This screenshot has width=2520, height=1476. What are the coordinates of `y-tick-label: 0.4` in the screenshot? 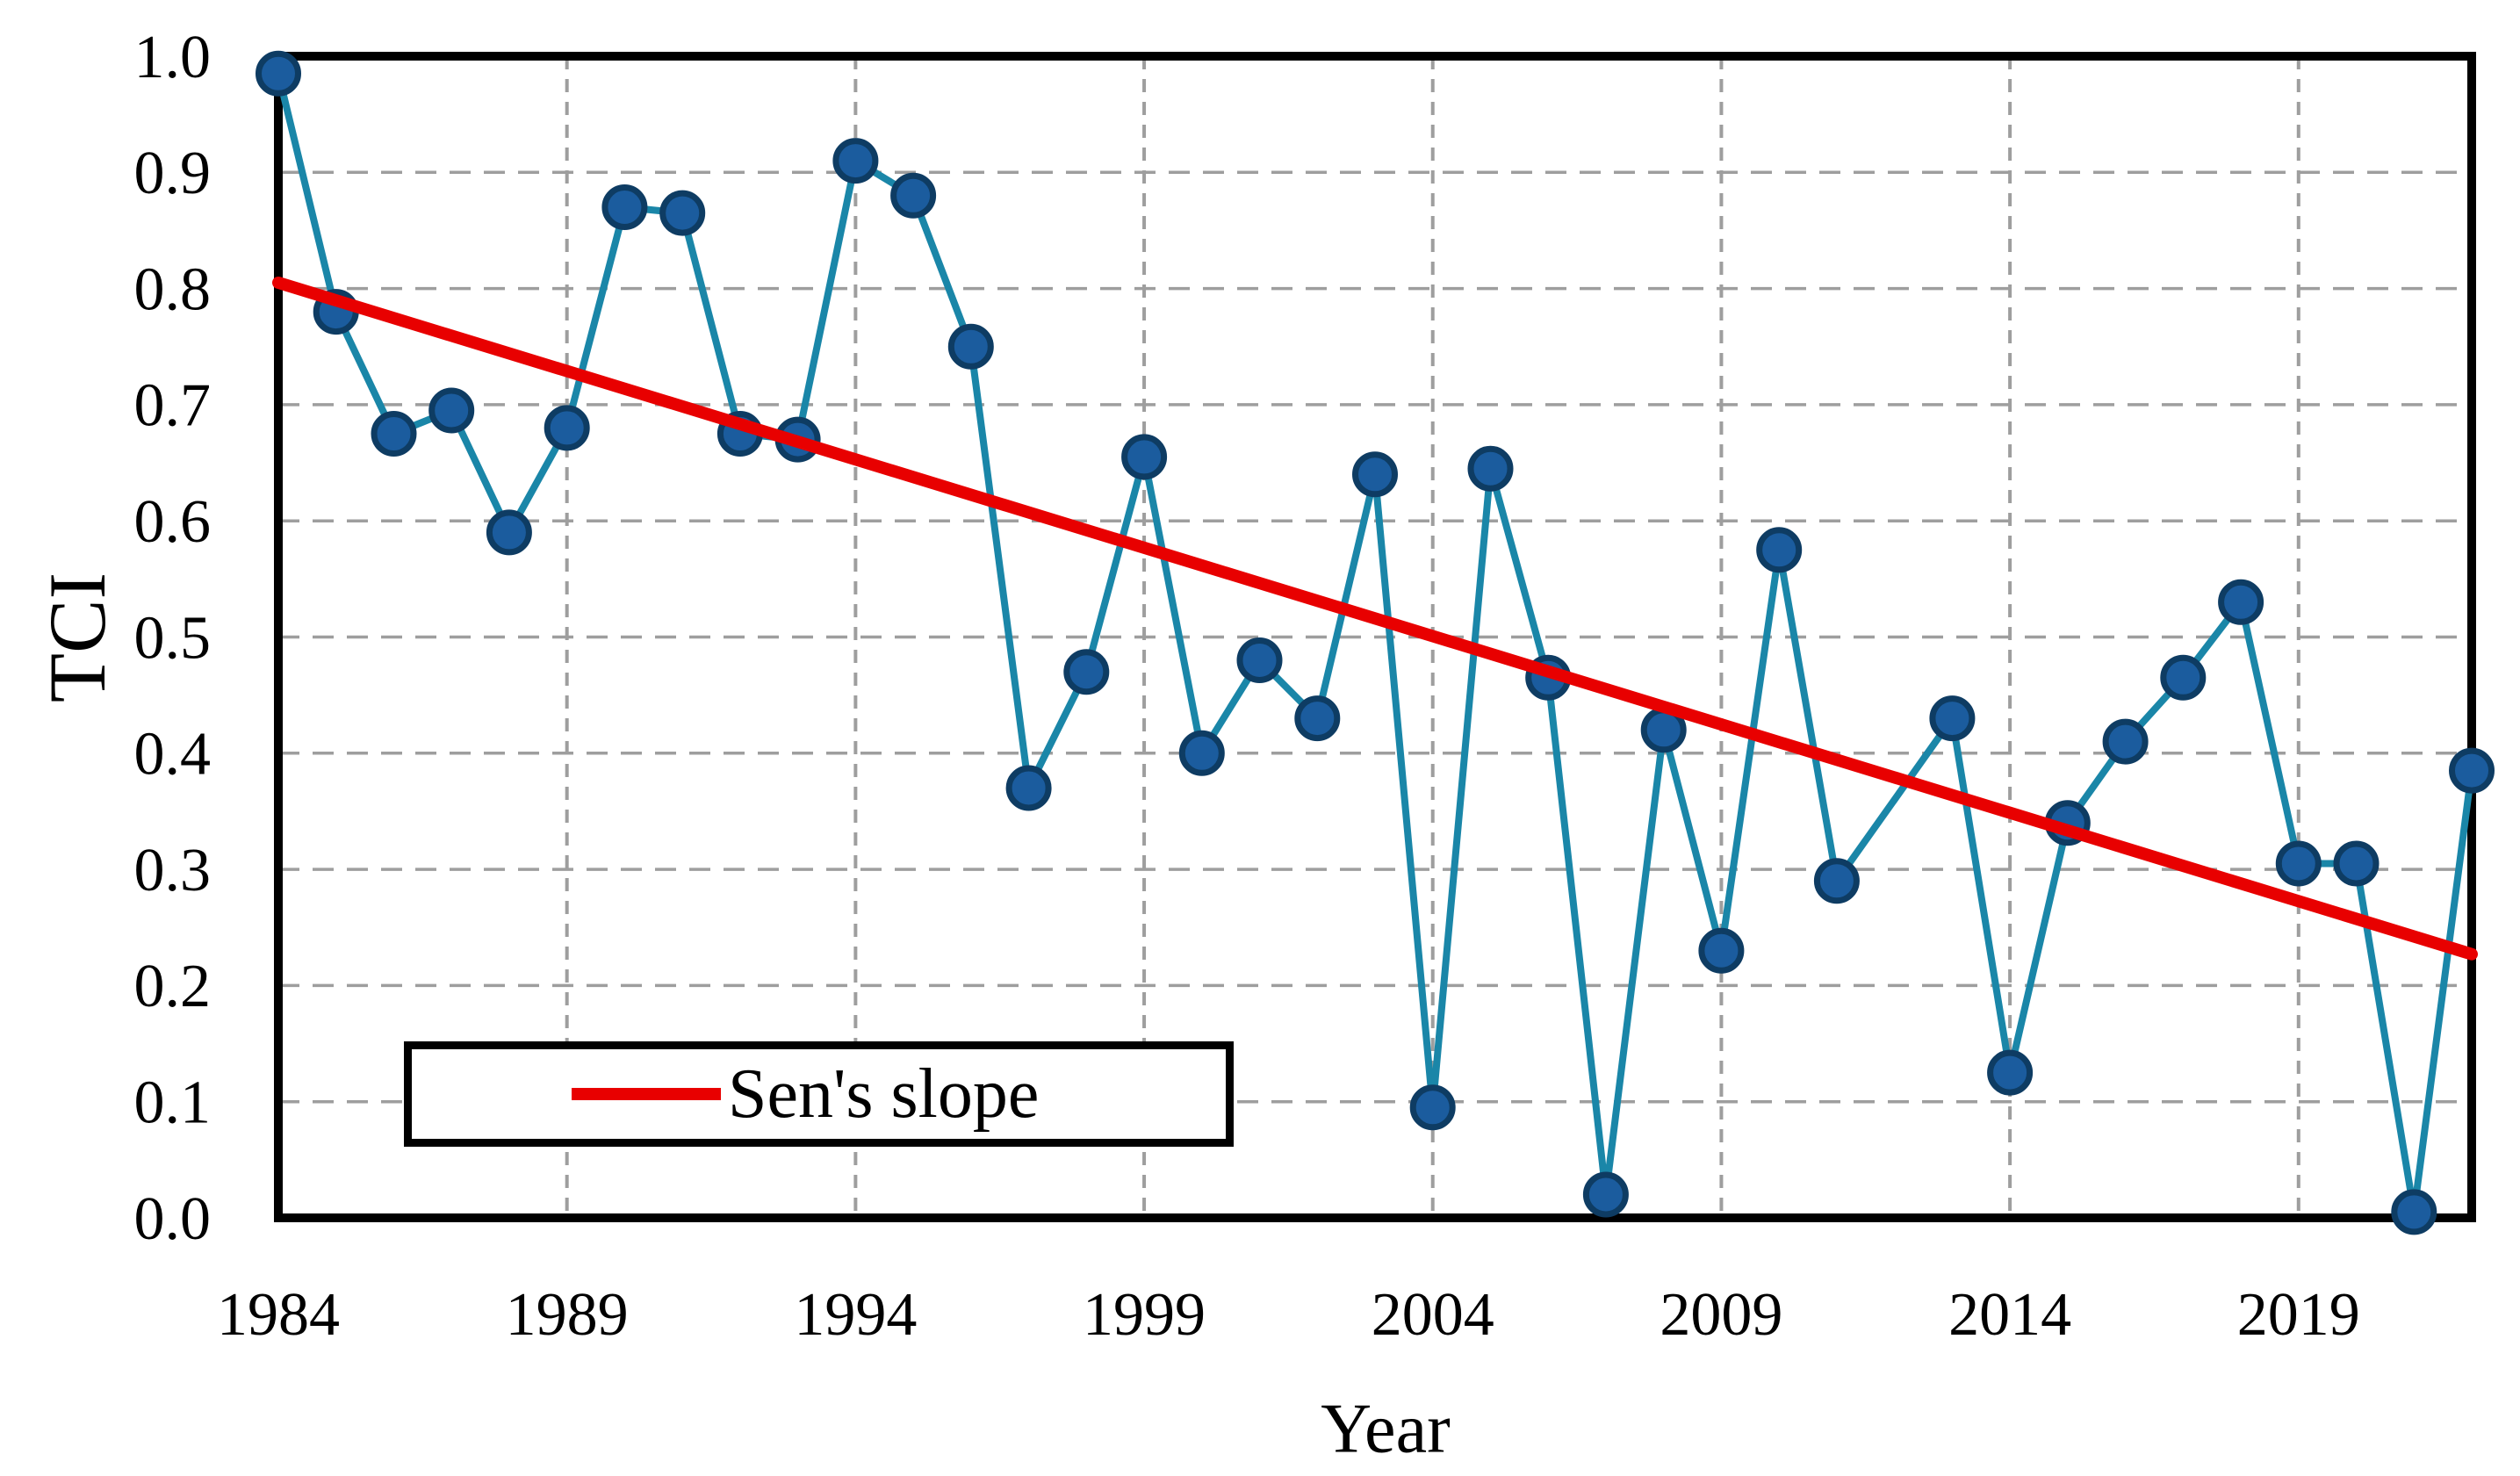 It's located at (173, 754).